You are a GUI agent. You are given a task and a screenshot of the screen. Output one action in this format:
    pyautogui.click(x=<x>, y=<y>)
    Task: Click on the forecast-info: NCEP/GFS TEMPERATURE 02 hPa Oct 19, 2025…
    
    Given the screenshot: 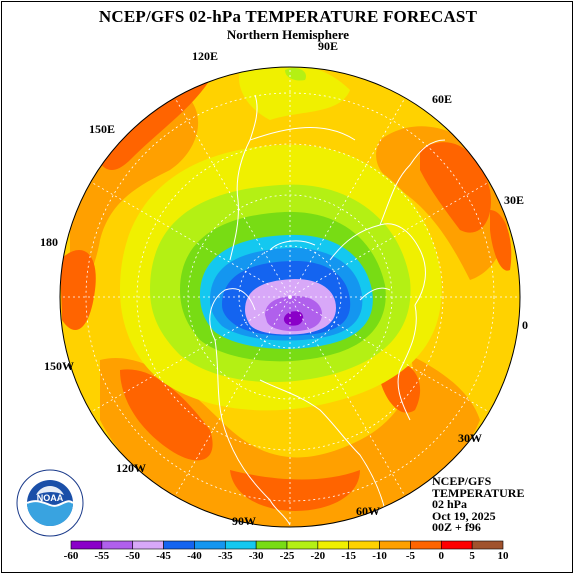 What is the action you would take?
    pyautogui.click(x=478, y=504)
    